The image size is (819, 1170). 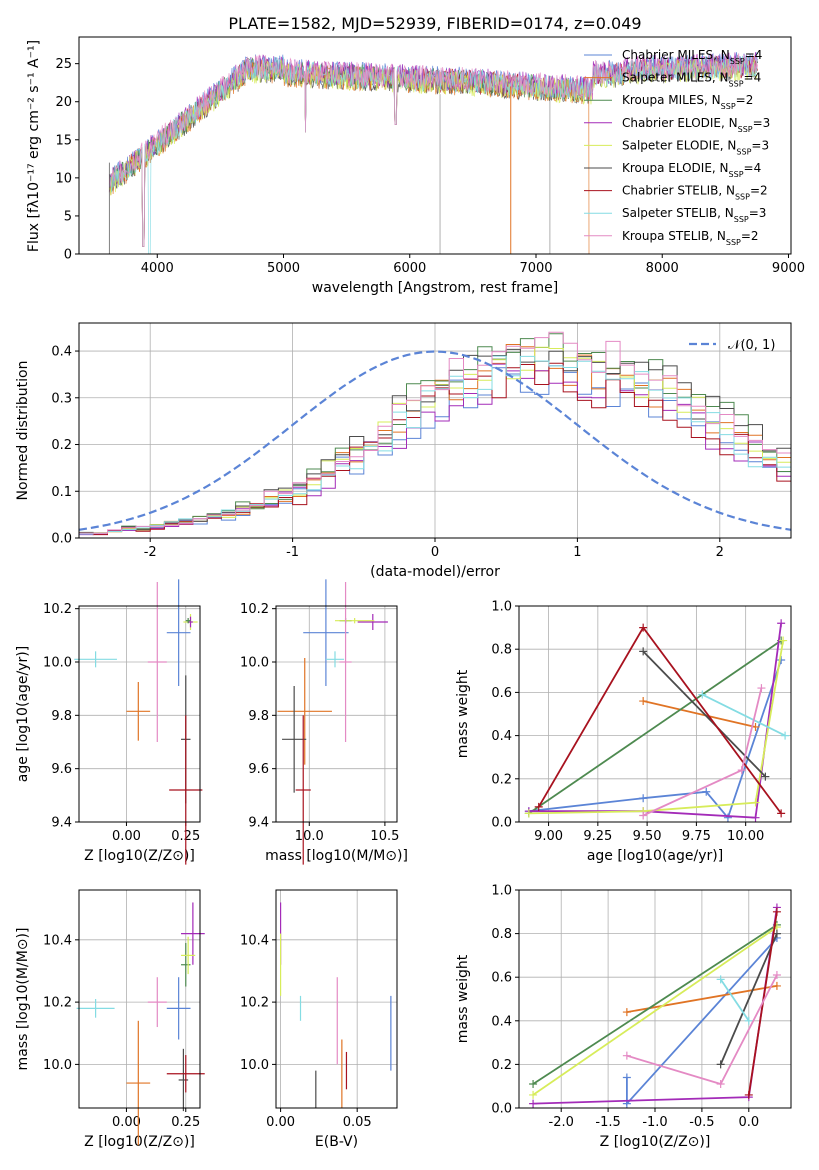 I want to click on x-tick-label: 8000, so click(x=662, y=268).